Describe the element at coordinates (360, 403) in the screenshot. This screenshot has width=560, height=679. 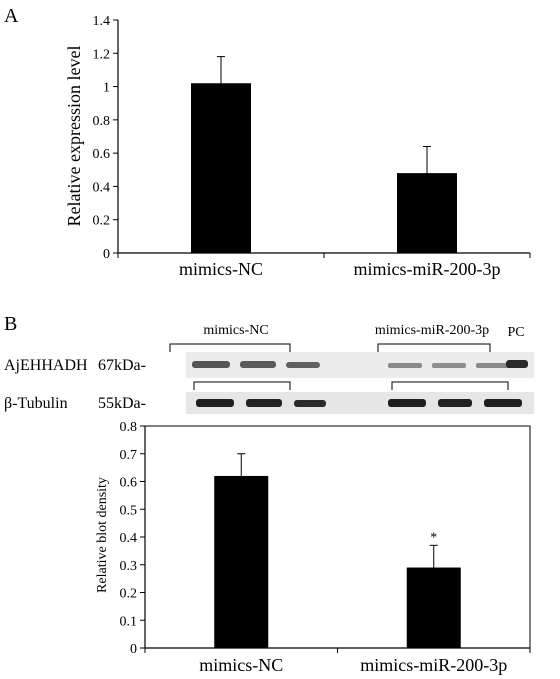
I see `blot-strip-tubulin` at that location.